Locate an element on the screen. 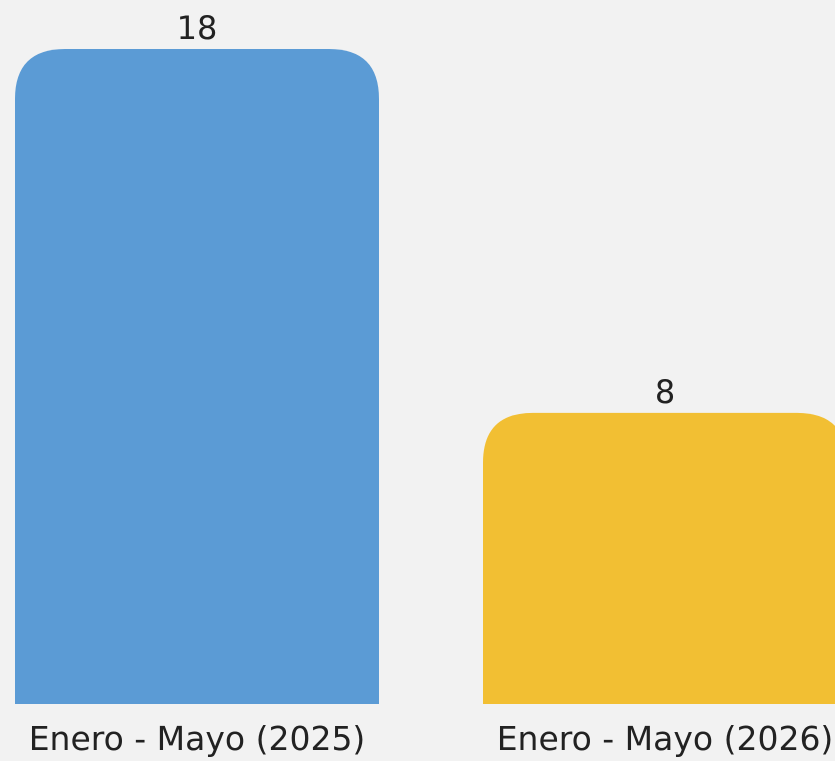 The height and width of the screenshot is (761, 835). data-label-2: 8 is located at coordinates (665, 392).